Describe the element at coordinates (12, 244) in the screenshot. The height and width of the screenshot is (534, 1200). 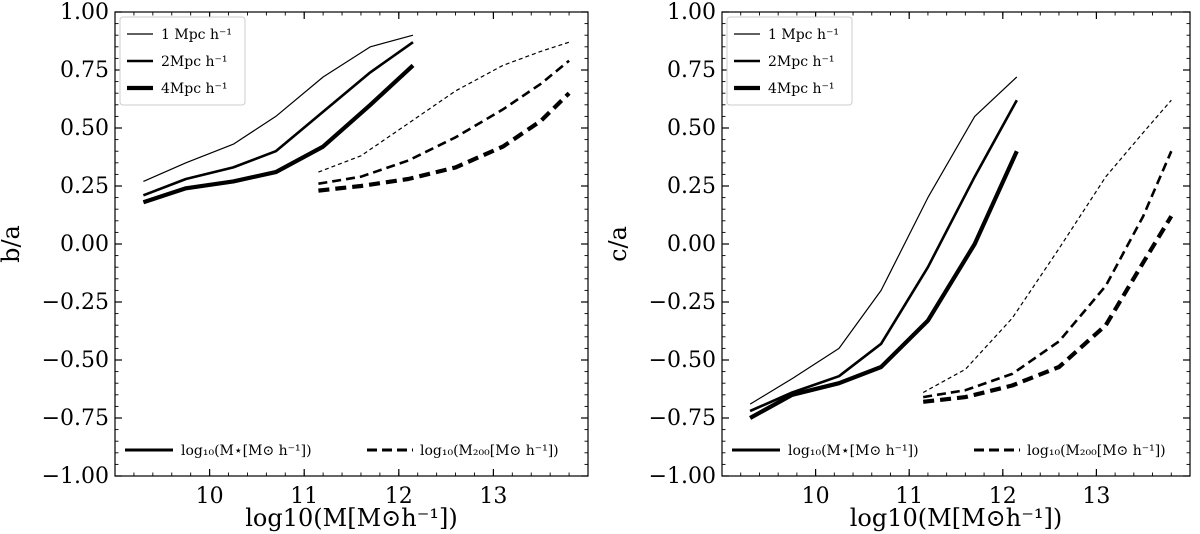
I see `y-axis-title-left: b/a` at that location.